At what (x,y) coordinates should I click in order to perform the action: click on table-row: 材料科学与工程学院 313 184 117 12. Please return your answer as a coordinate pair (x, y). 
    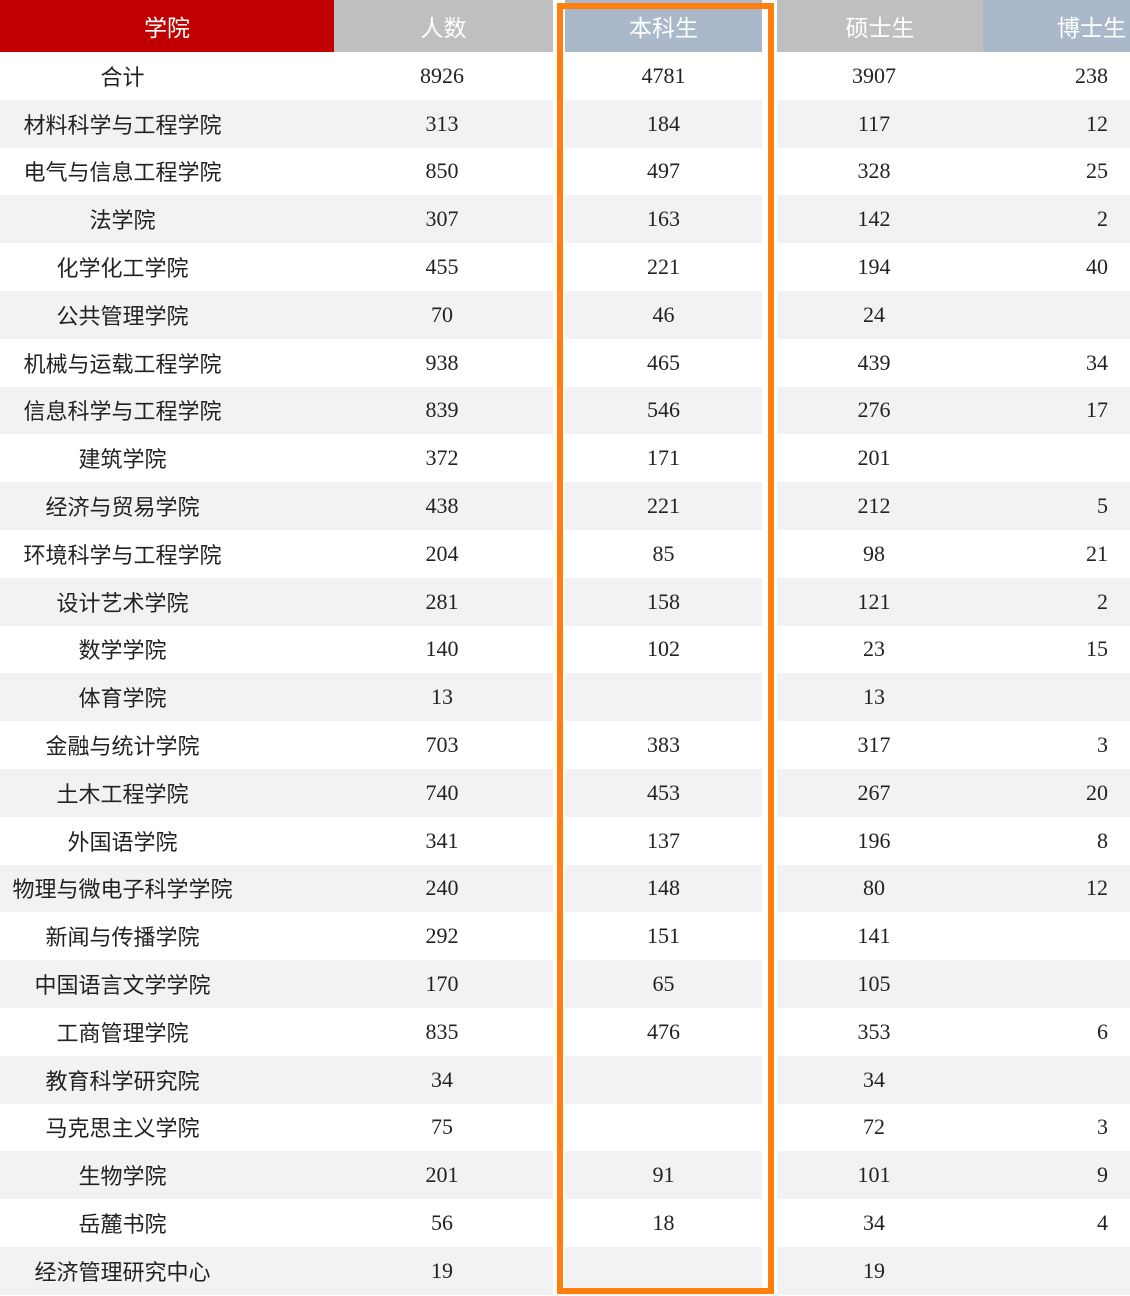
    Looking at the image, I should click on (565, 123).